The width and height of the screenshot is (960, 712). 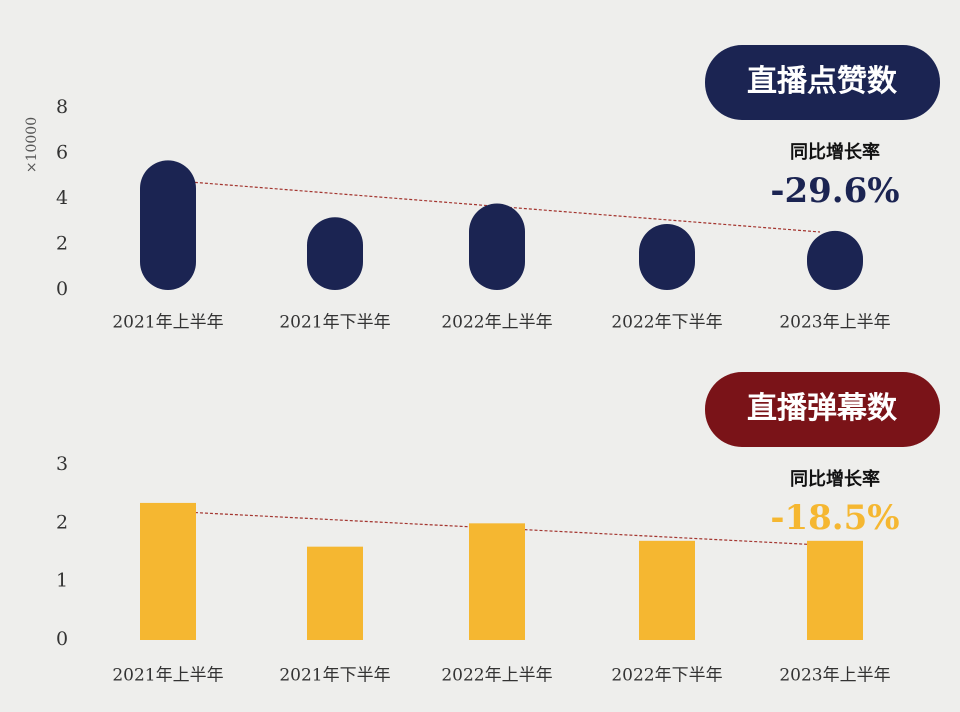 I want to click on growth-value: -29.6%, so click(x=834, y=191).